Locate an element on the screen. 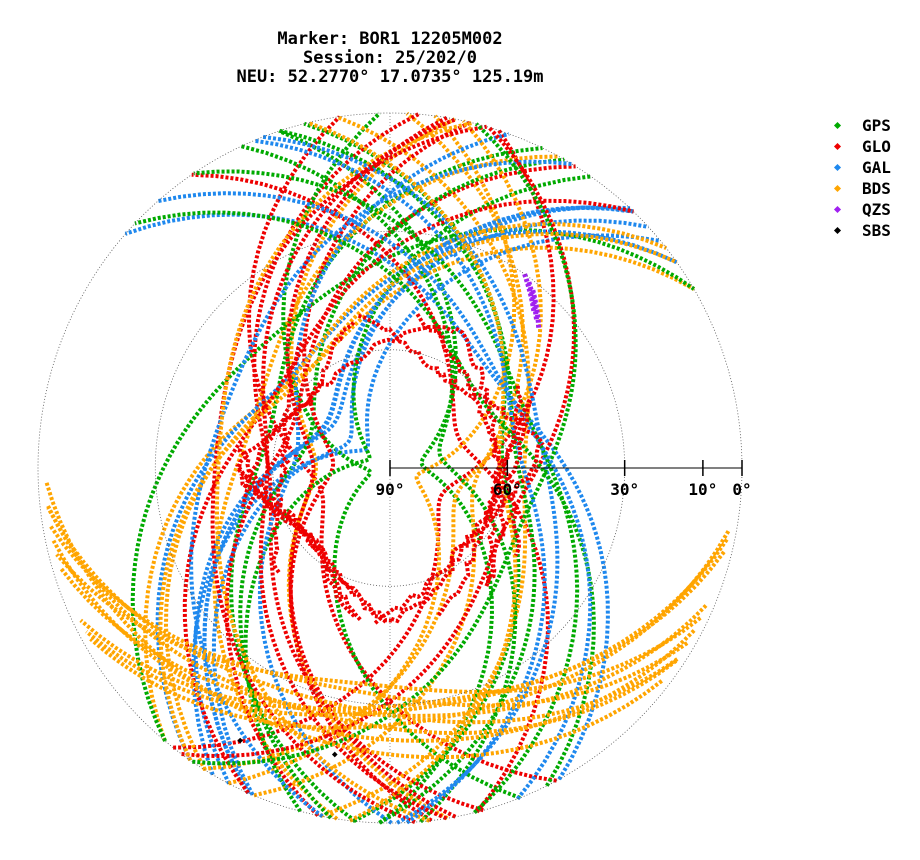 The image size is (920, 860). legend: GPS GLO GAL BDS QZS SBS is located at coordinates (851, 178).